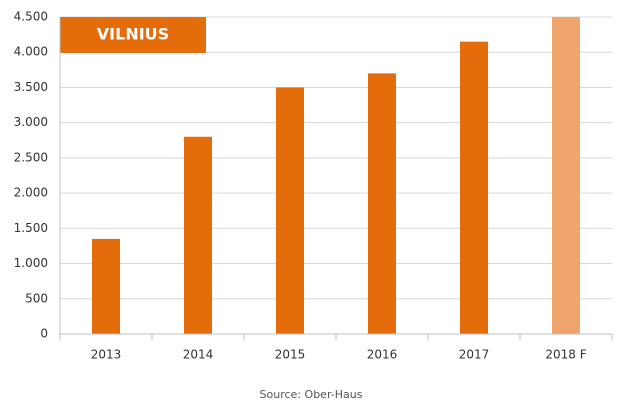 Image resolution: width=622 pixels, height=405 pixels. I want to click on chart-title: VILNIUS, so click(133, 34).